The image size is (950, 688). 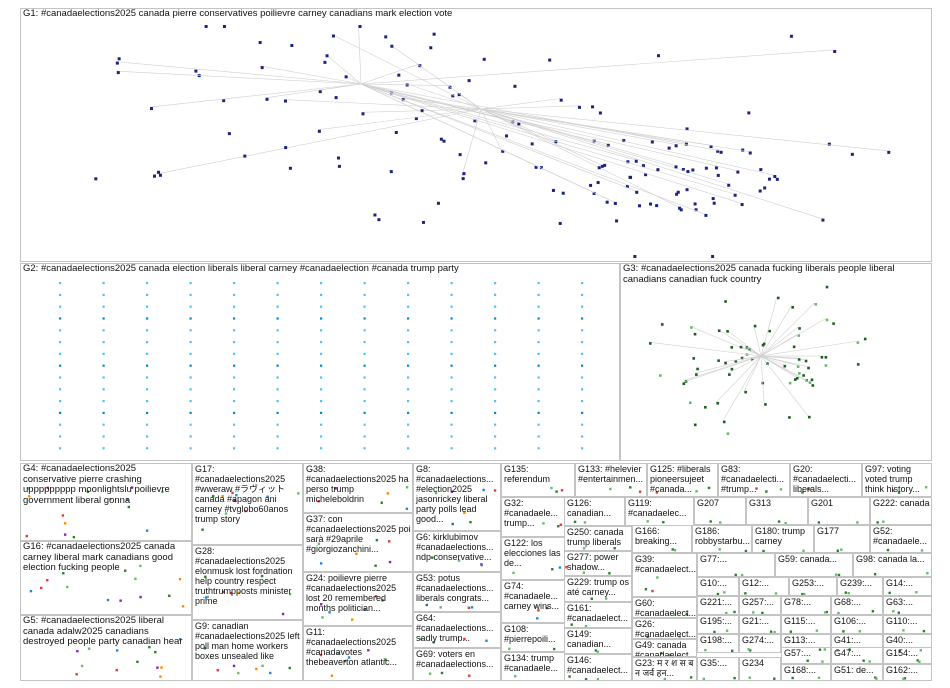 What do you see at coordinates (847, 593) in the screenshot?
I see `cluster-g239-graph` at bounding box center [847, 593].